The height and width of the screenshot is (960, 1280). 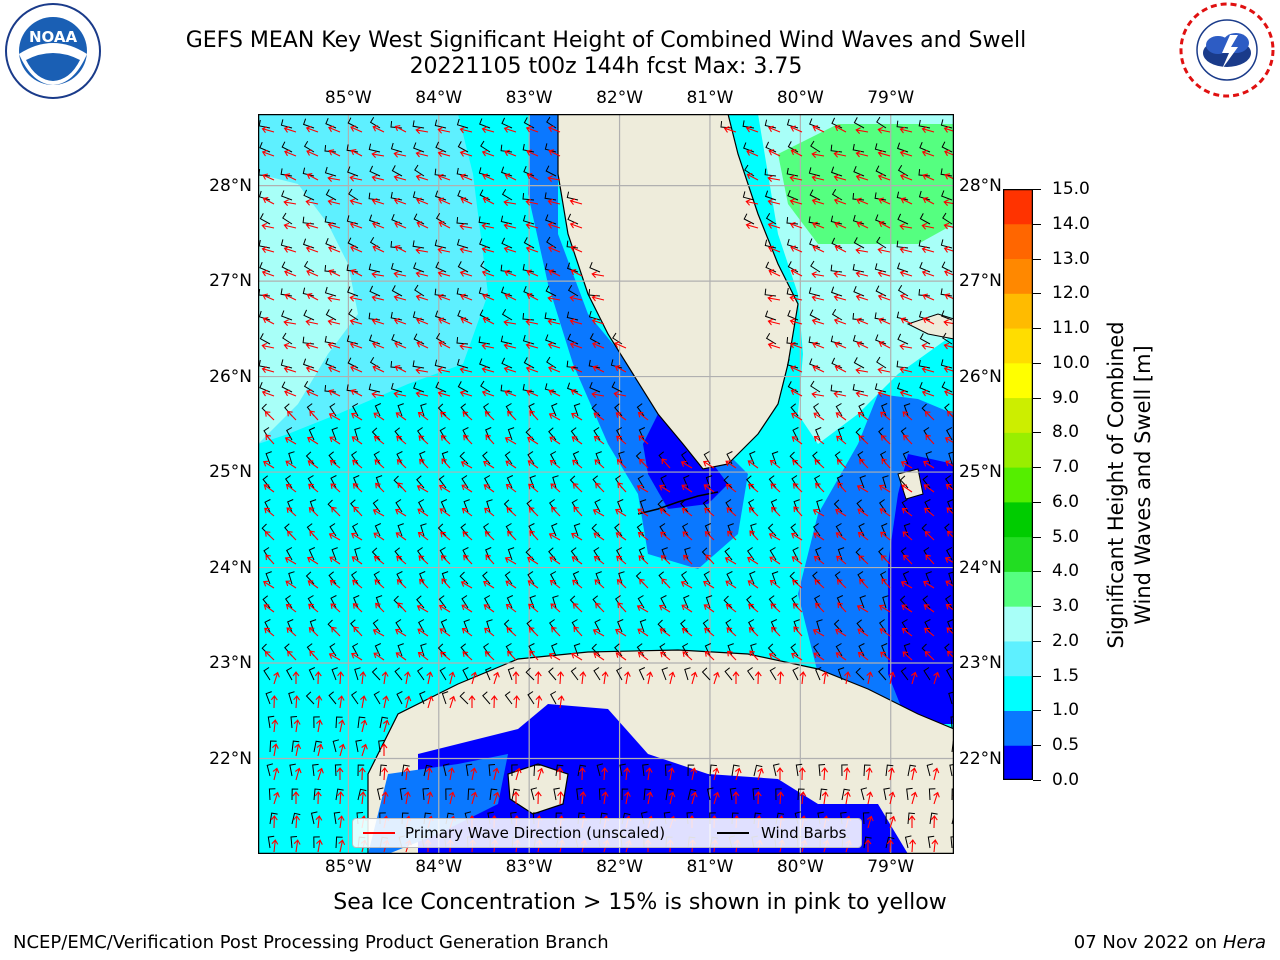 I want to click on legend-wave-label: Primary Wave Direction (unscaled), so click(x=535, y=833).